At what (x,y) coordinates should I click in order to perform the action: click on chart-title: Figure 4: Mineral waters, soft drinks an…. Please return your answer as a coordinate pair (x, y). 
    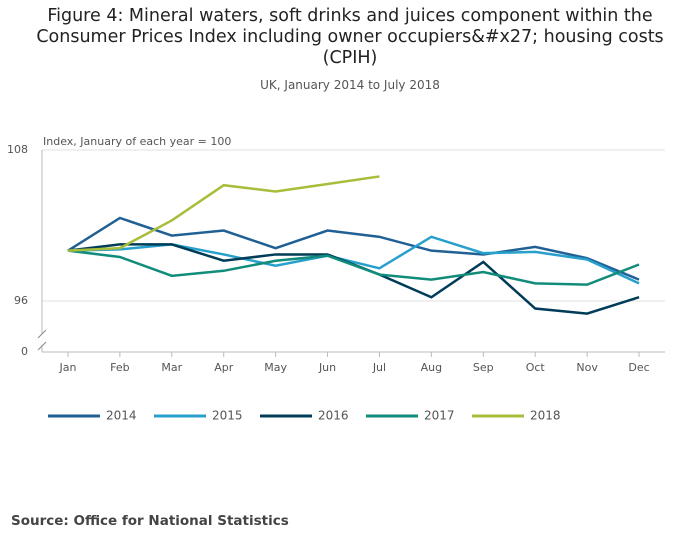
    Looking at the image, I should click on (350, 37).